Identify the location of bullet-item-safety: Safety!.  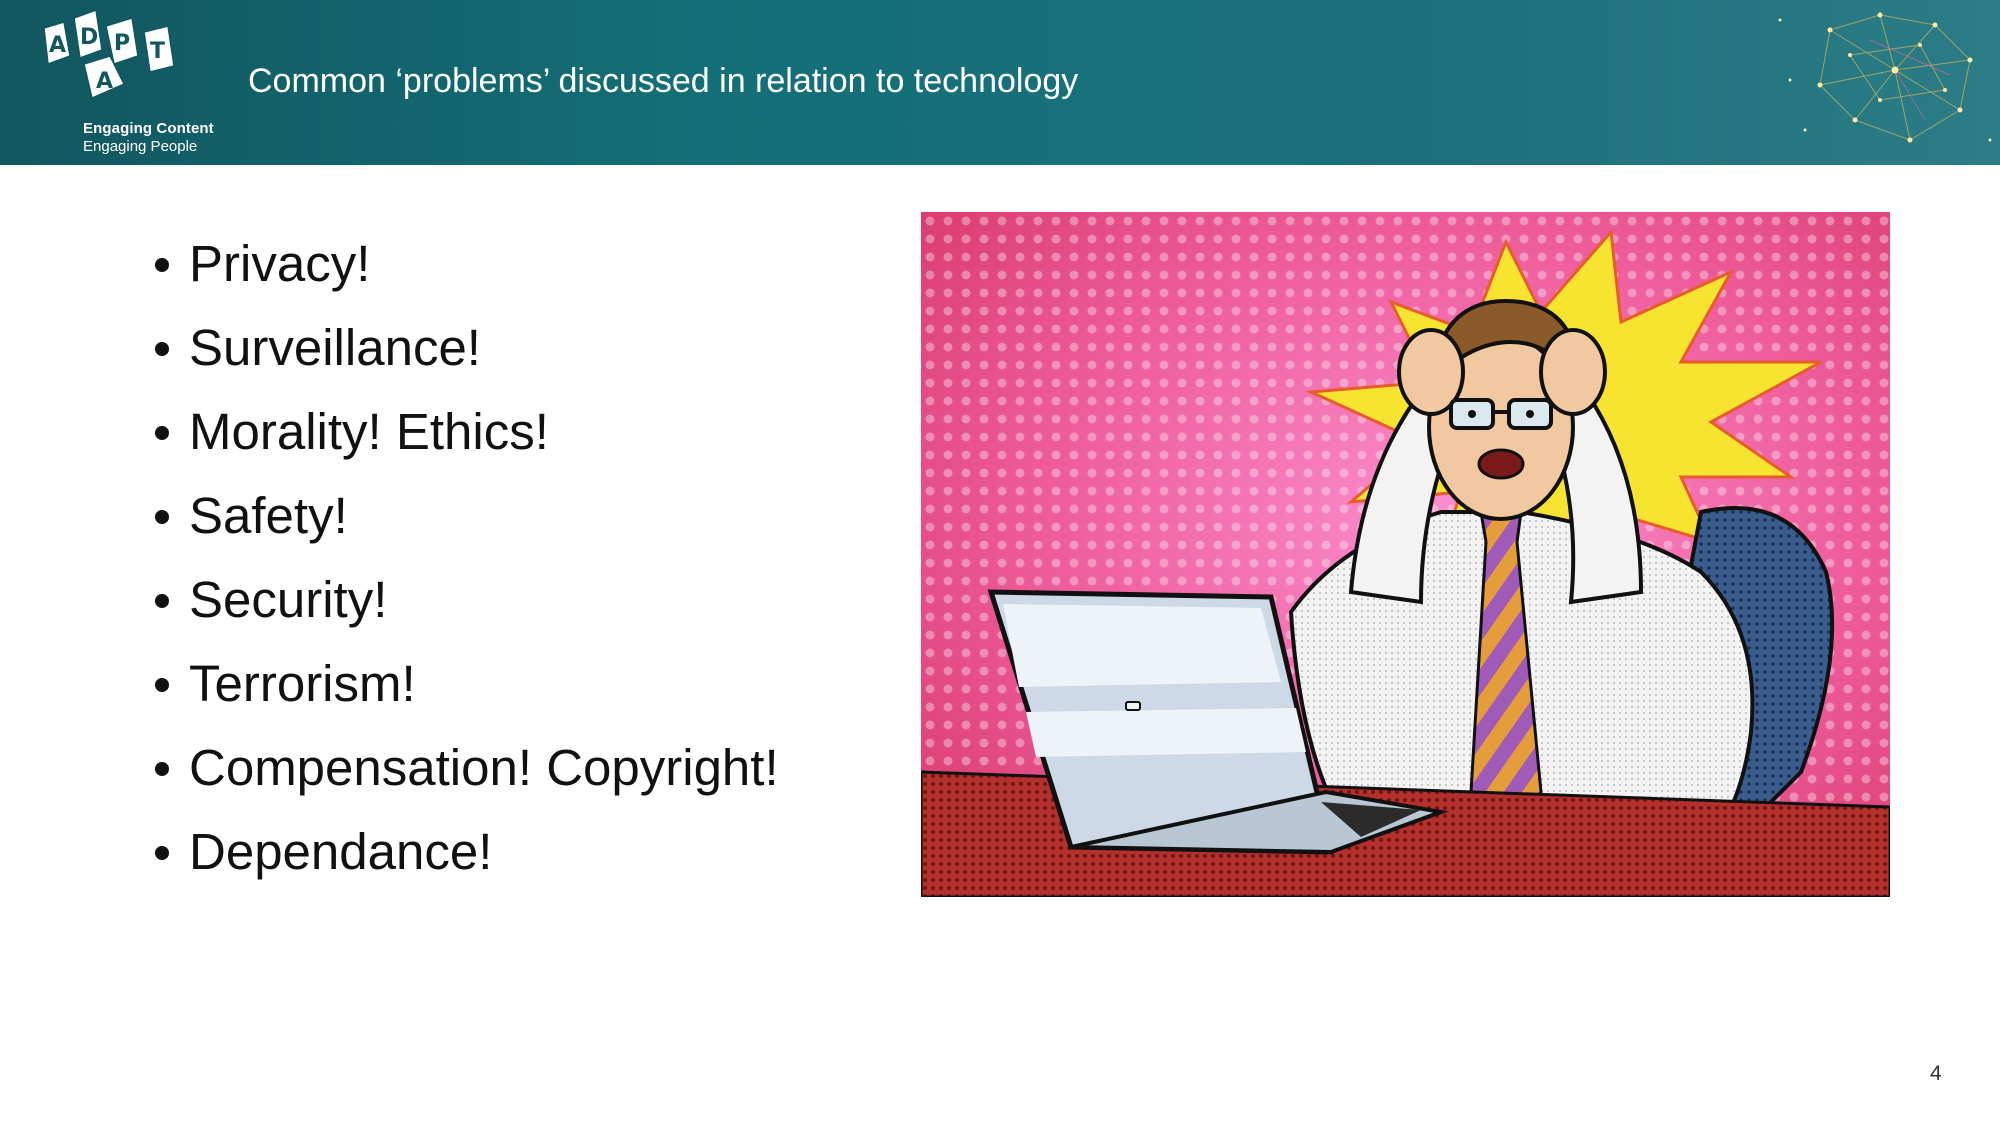
(462, 516).